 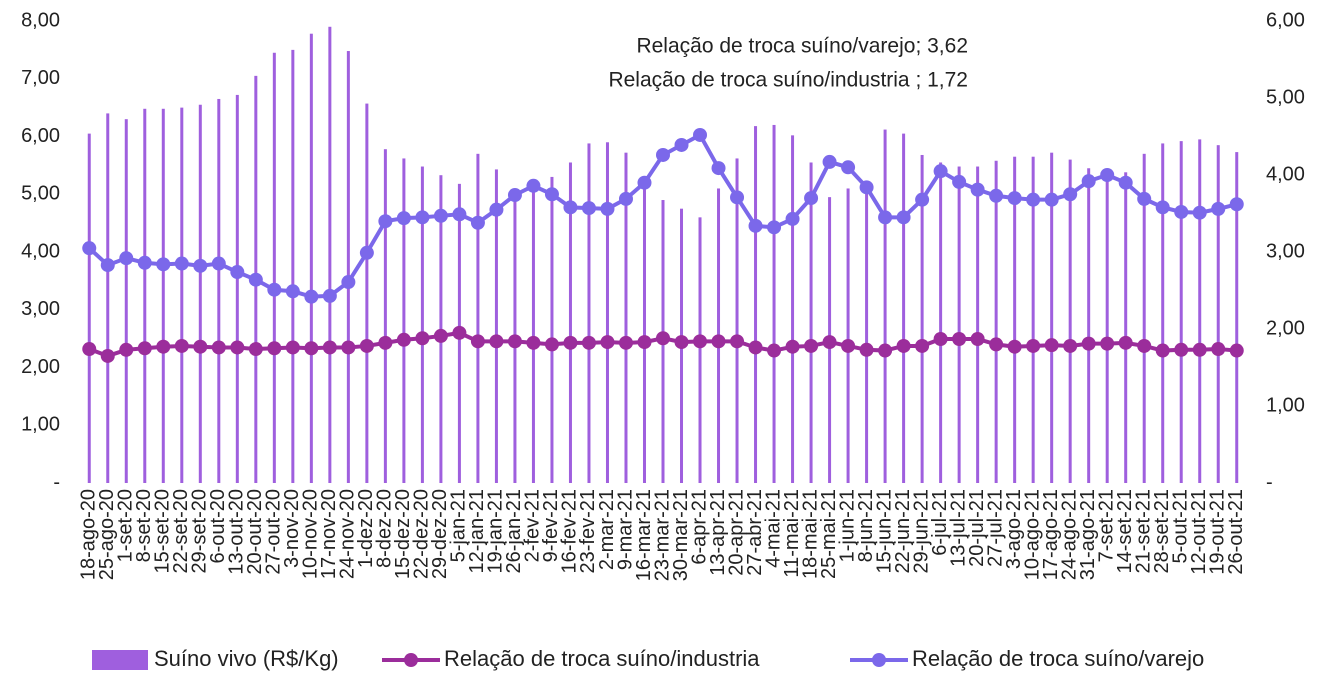 I want to click on x-tick-label: 25-mai-21, so click(x=829, y=534).